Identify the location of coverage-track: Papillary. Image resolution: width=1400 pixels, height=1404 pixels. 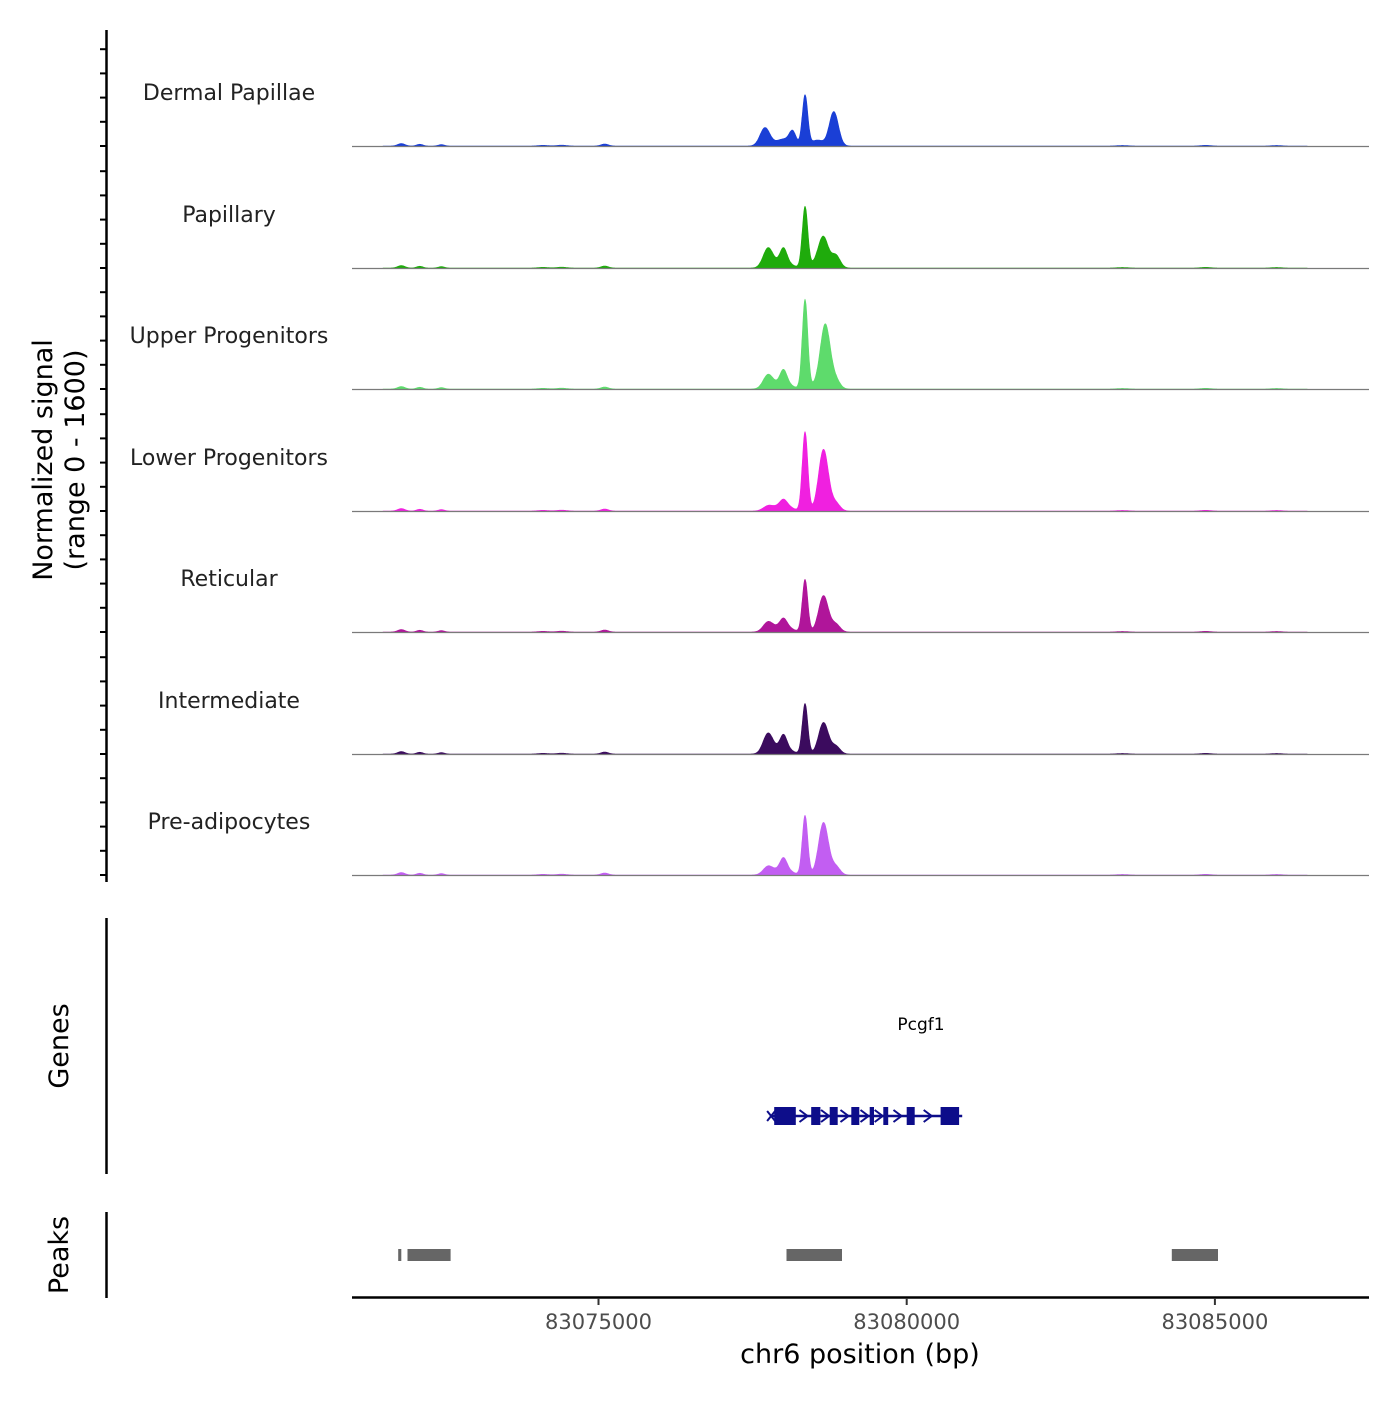
(775, 236).